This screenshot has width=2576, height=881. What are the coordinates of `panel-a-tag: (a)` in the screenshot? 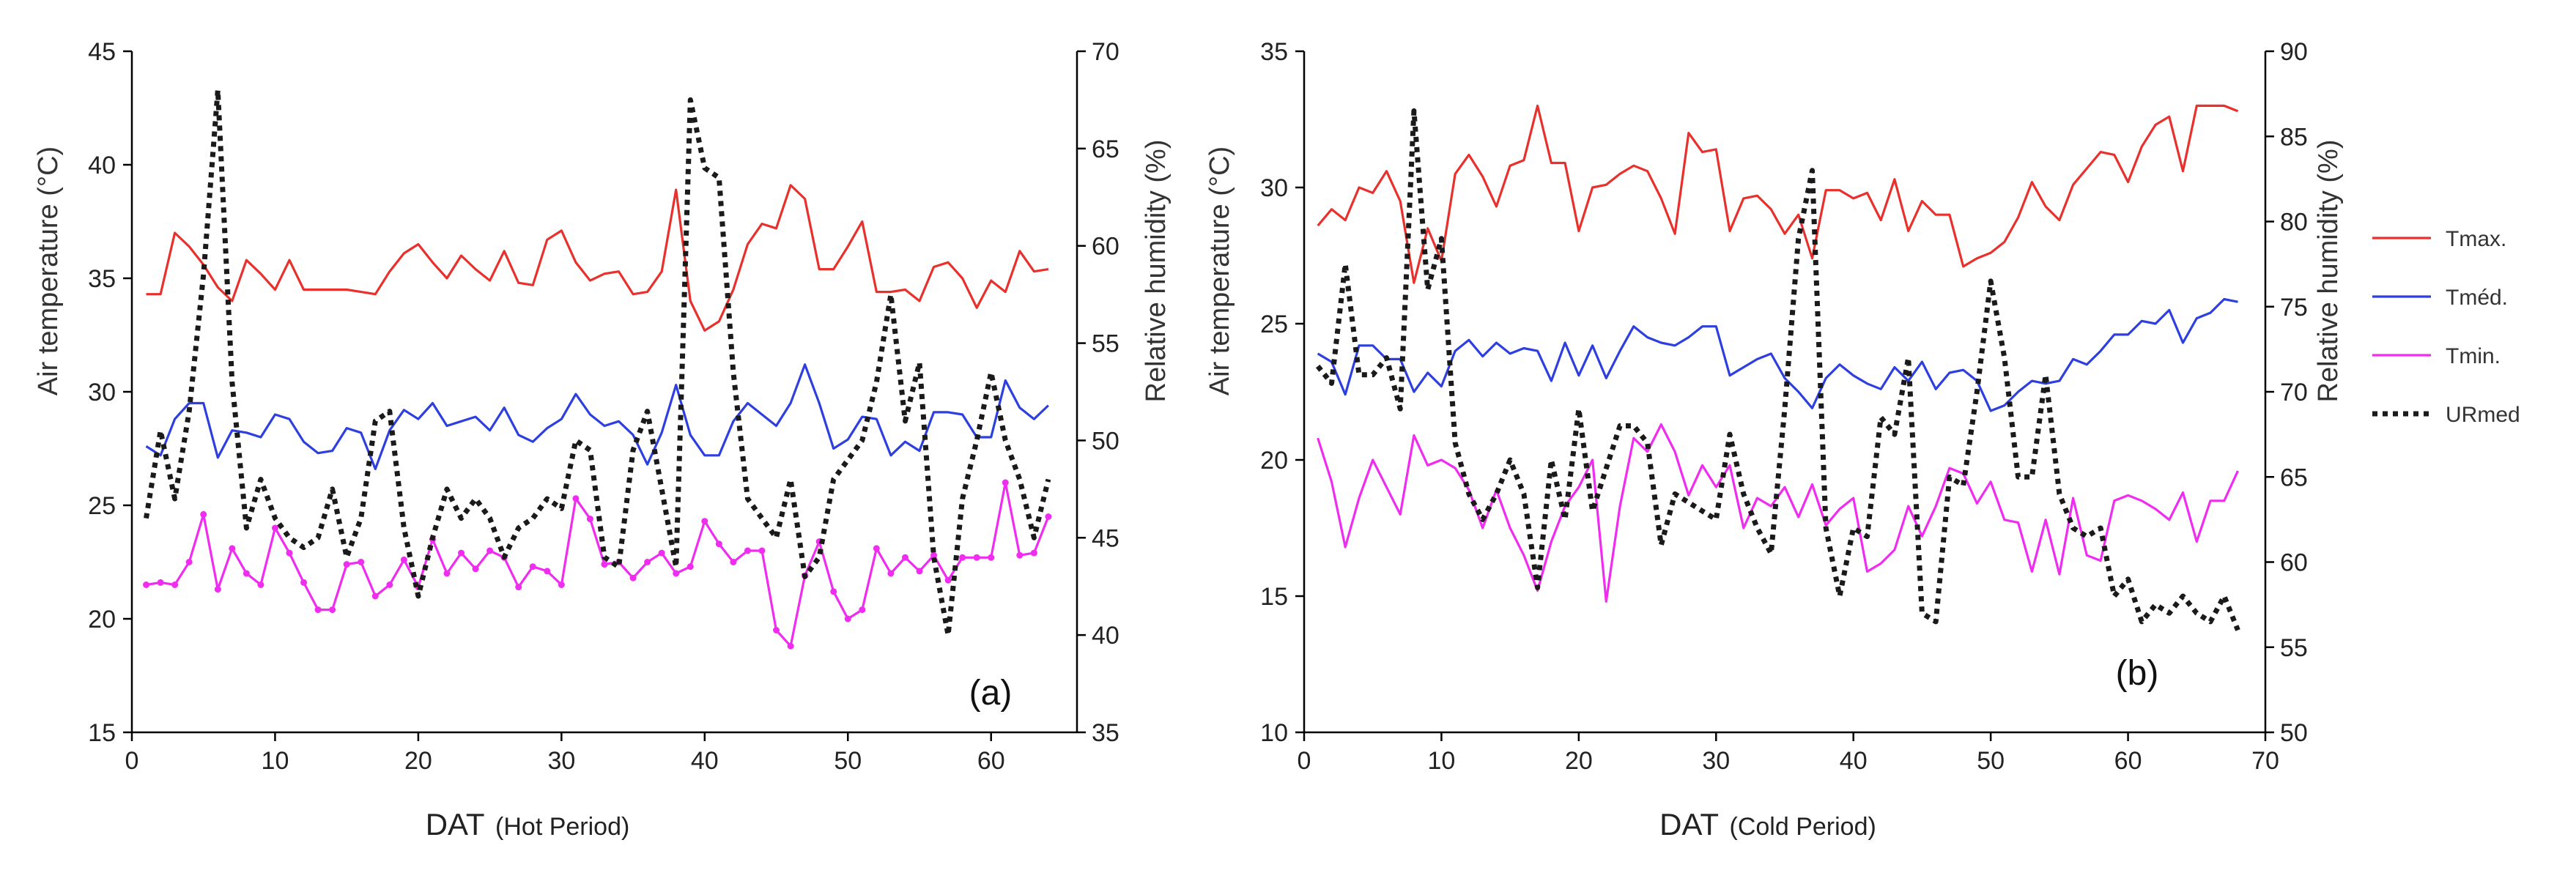 It's located at (991, 693).